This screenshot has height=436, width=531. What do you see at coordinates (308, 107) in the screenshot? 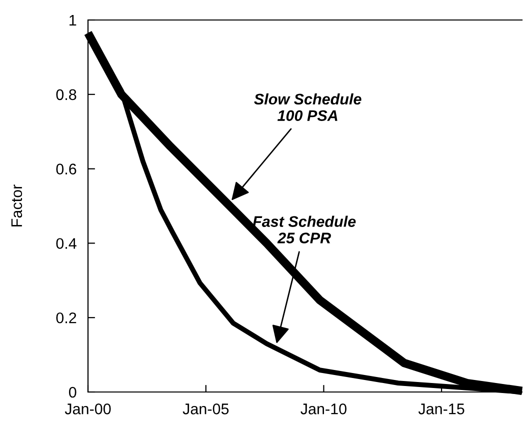
I see `annotation: Slow Schedule 100 PSA` at bounding box center [308, 107].